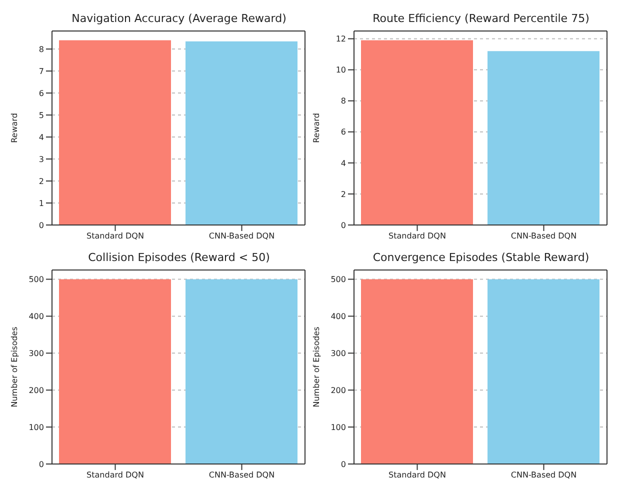  Describe the element at coordinates (481, 257) in the screenshot. I see `chart-title: Convergence Episodes (Stable Reward)` at that location.